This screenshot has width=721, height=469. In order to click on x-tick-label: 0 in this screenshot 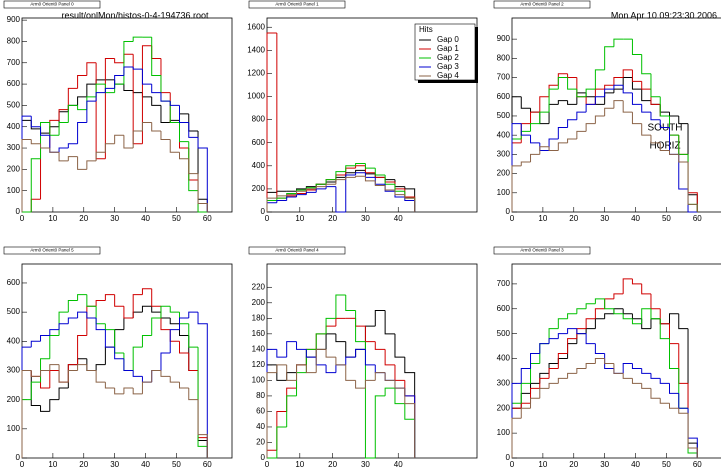, I will do `click(22, 218)`.